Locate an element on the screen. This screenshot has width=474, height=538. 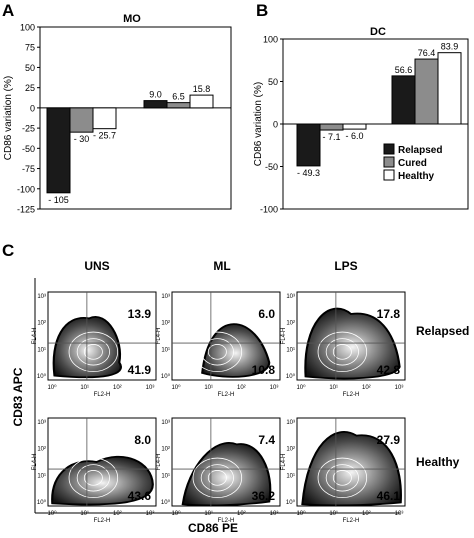
chart-mo-y-tick-label: -100 is located at coordinates (26, 189).